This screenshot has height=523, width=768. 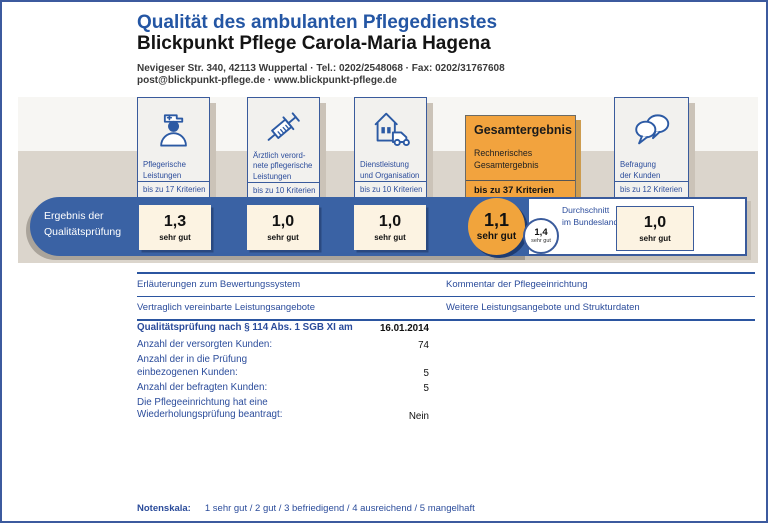 What do you see at coordinates (390, 170) in the screenshot?
I see `category-label: Dienstleistung und Organisation` at bounding box center [390, 170].